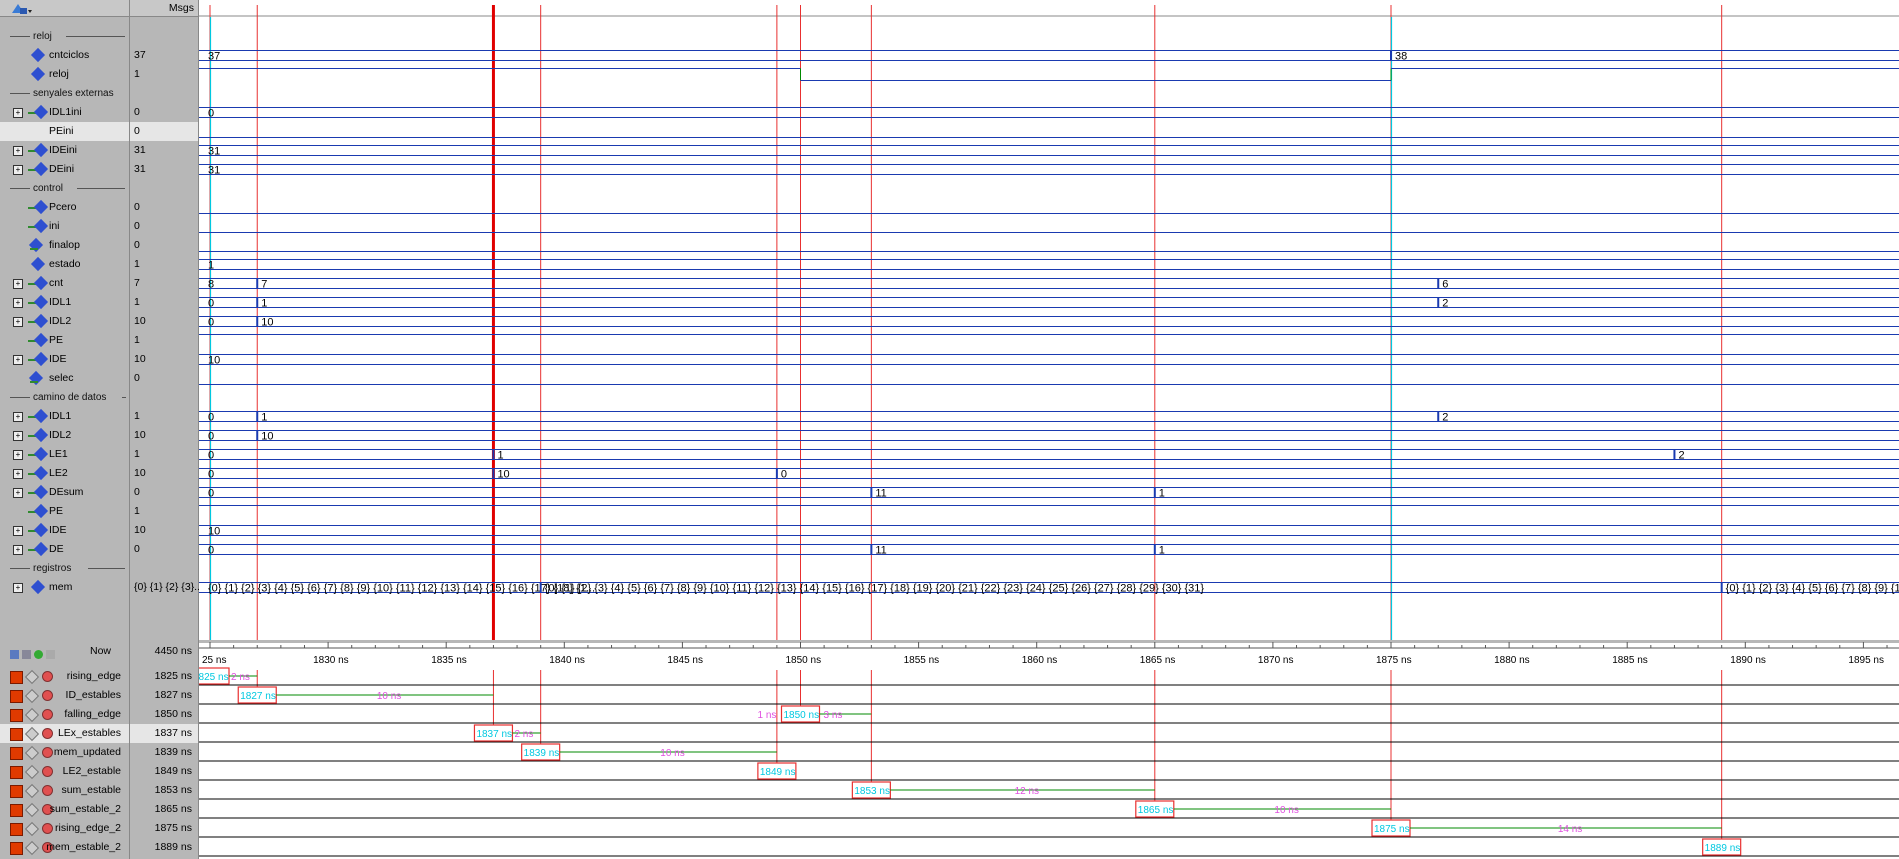  What do you see at coordinates (64, 568) in the screenshot?
I see `group-header: registros` at bounding box center [64, 568].